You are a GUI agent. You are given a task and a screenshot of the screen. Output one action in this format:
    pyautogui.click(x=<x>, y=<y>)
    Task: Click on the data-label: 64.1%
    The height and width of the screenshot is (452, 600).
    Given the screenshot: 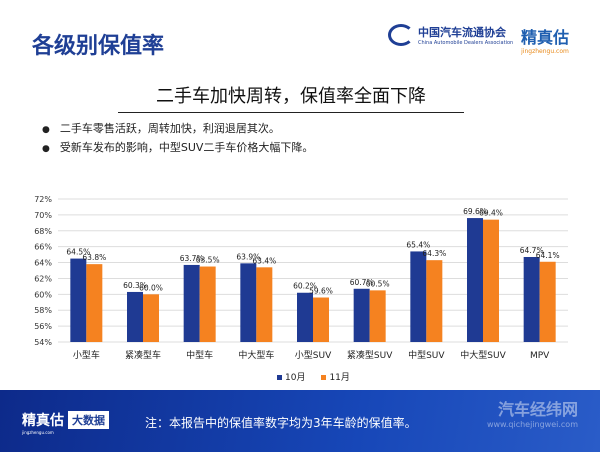 What is the action you would take?
    pyautogui.click(x=548, y=255)
    